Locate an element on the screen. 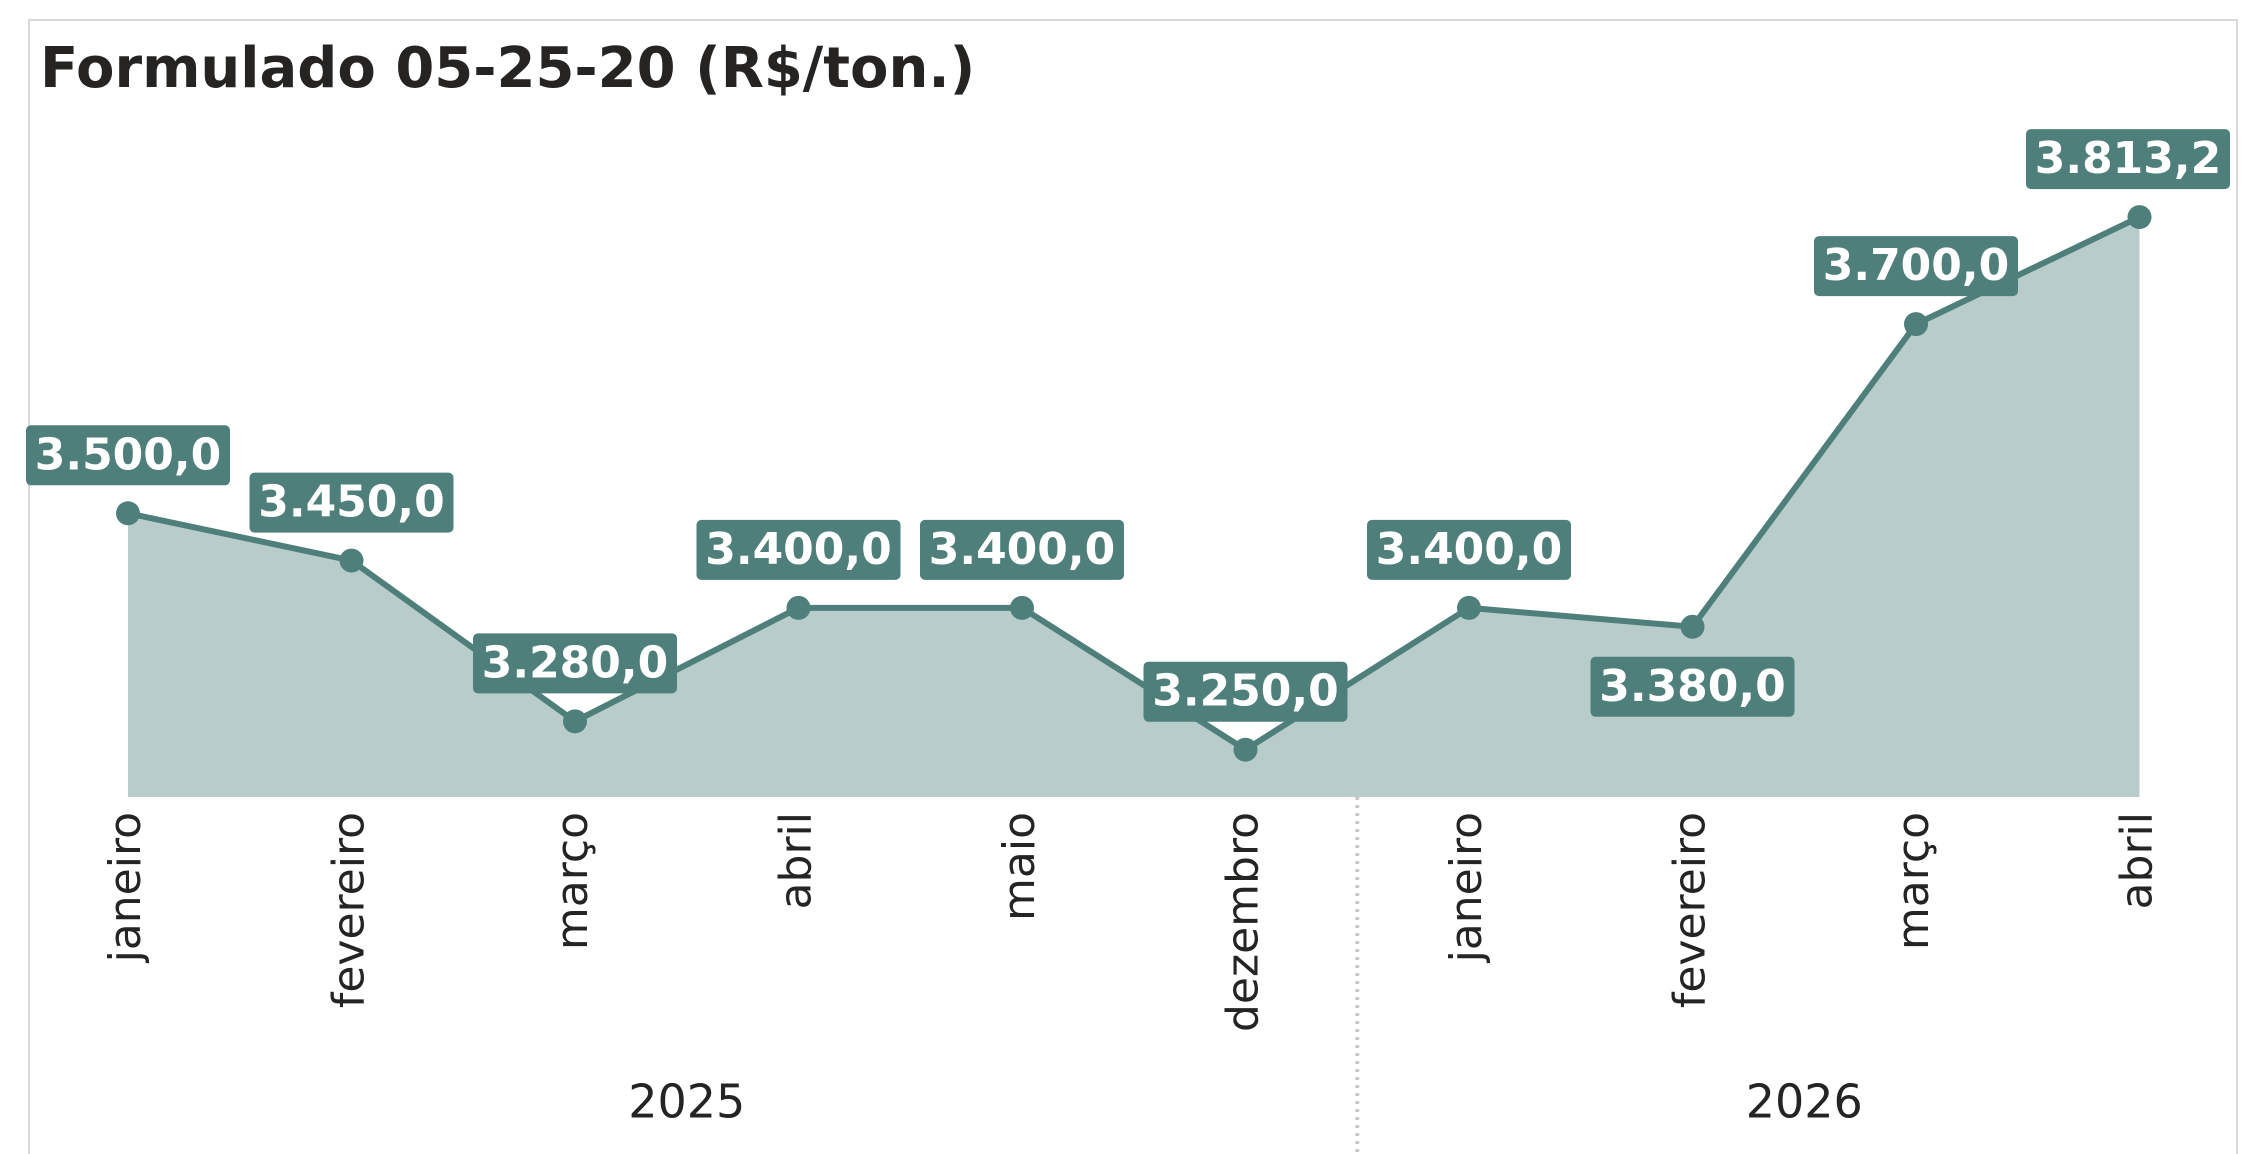 The height and width of the screenshot is (1154, 2260). data-label: 3.380,0 is located at coordinates (1692, 686).